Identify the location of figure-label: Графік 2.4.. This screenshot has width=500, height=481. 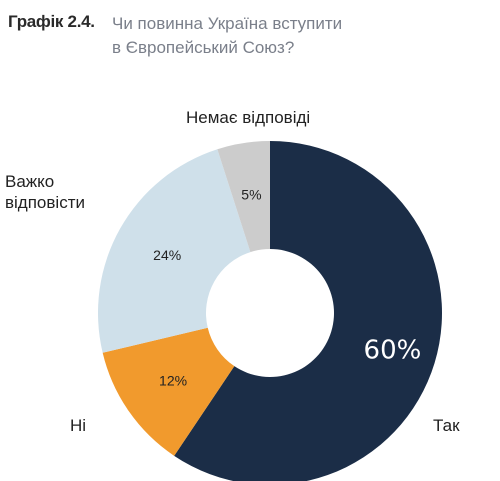
(51, 21).